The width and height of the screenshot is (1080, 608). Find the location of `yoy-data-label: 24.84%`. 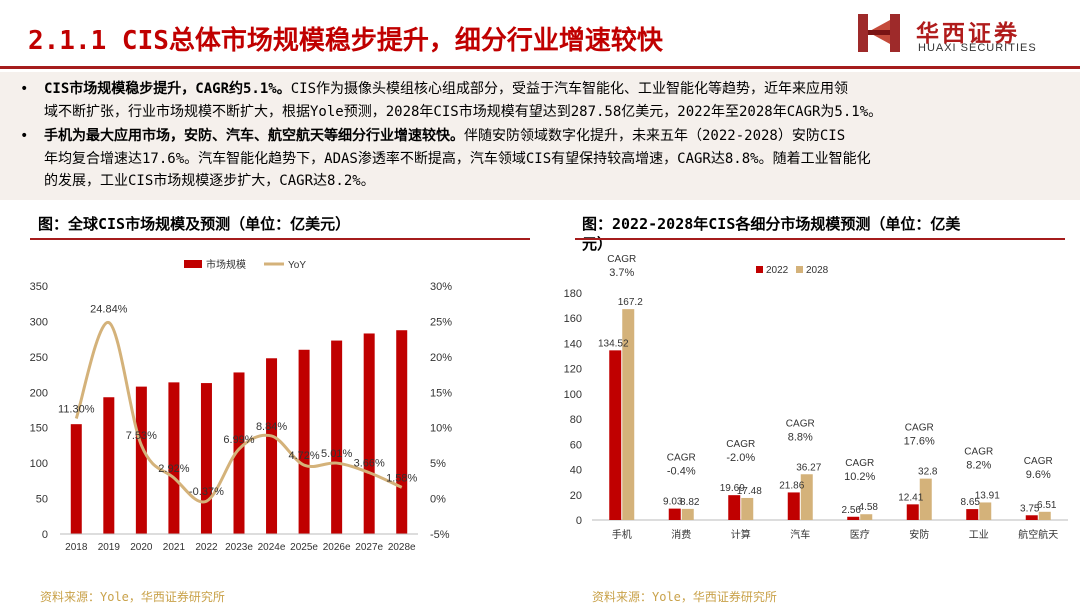

yoy-data-label: 24.84% is located at coordinates (109, 310).